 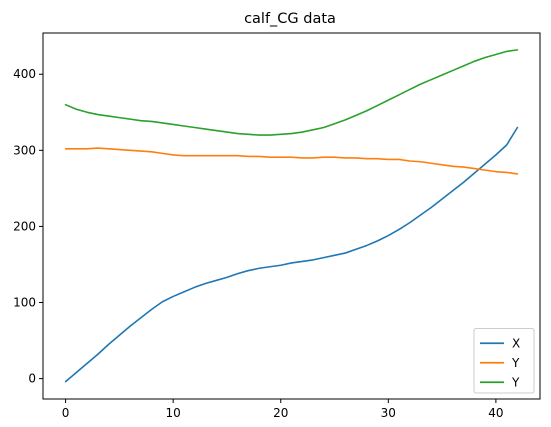 I want to click on legend-label-1: X, so click(x=516, y=343).